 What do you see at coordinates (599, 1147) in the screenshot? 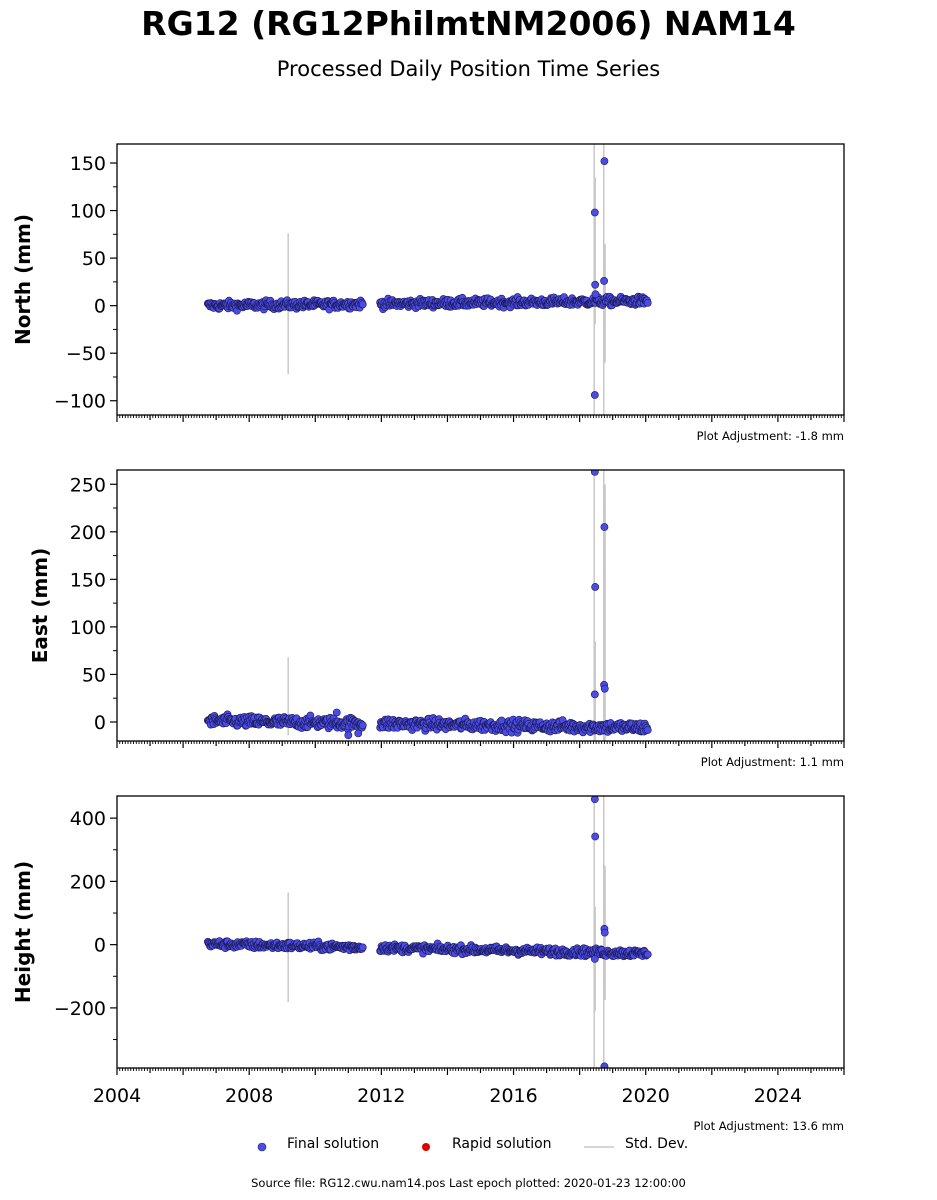
I see `legend-stddev-marker` at bounding box center [599, 1147].